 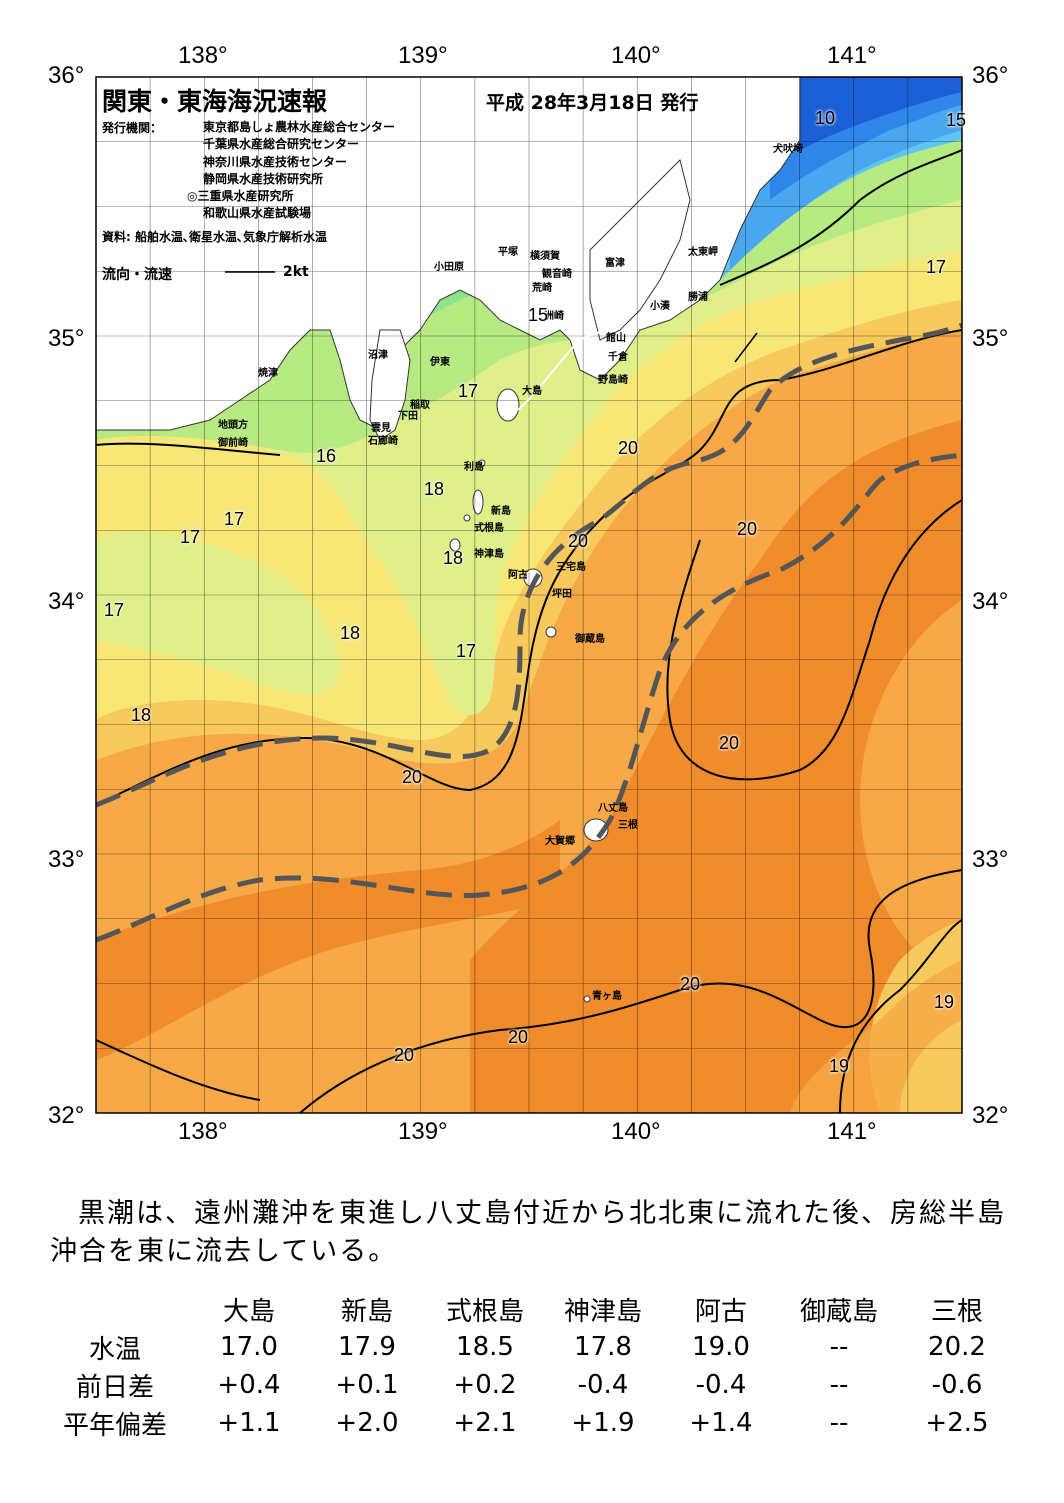 I want to click on sst-zone-17-west, so click(x=218, y=612).